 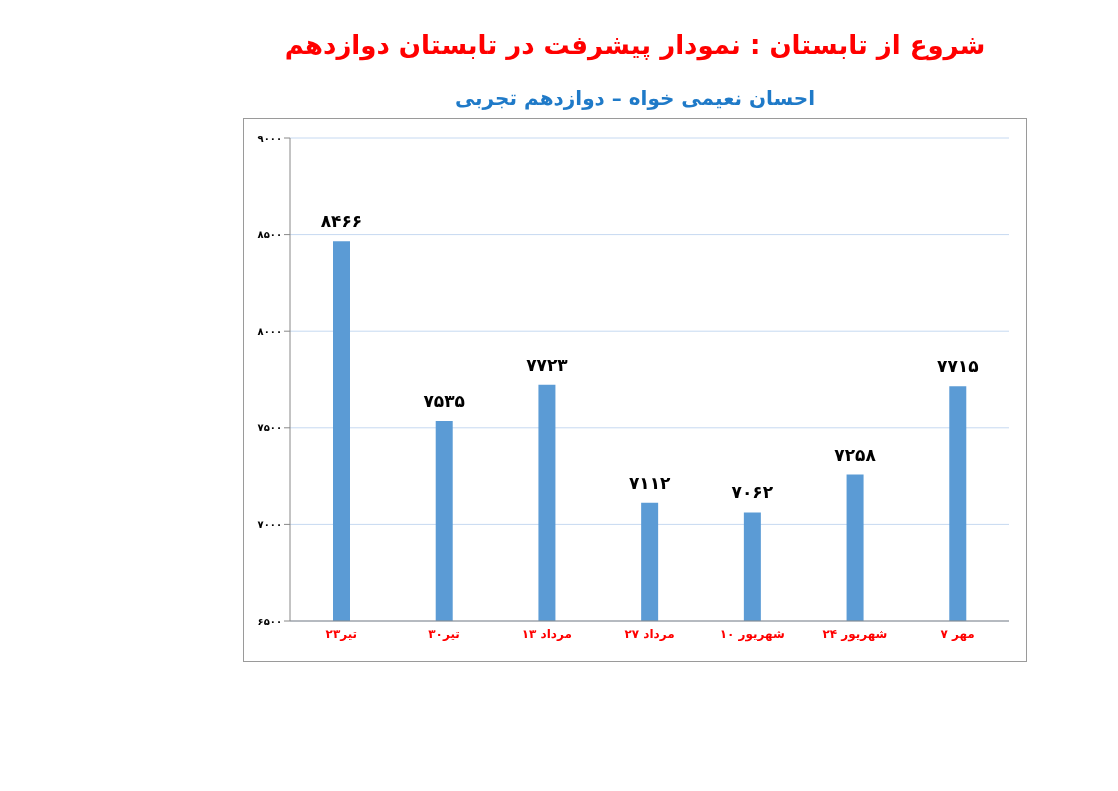 I want to click on x-tick-label: ۱۰ شهریور, so click(x=752, y=634).